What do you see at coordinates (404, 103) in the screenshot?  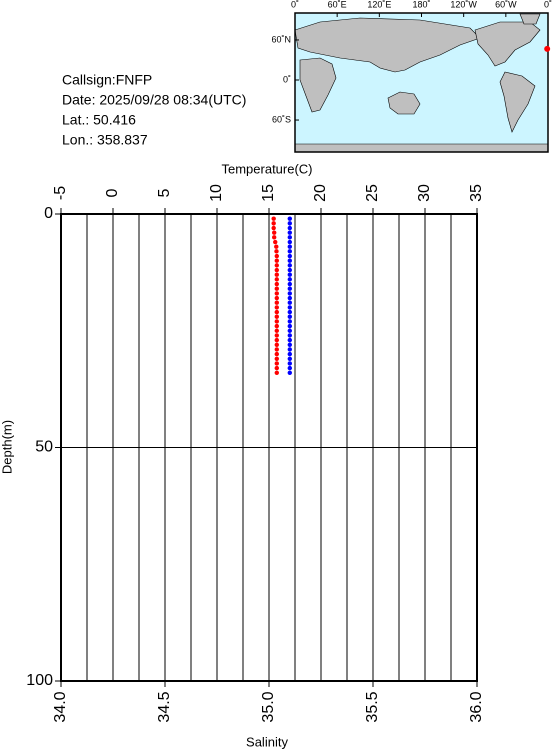 I see `australia` at bounding box center [404, 103].